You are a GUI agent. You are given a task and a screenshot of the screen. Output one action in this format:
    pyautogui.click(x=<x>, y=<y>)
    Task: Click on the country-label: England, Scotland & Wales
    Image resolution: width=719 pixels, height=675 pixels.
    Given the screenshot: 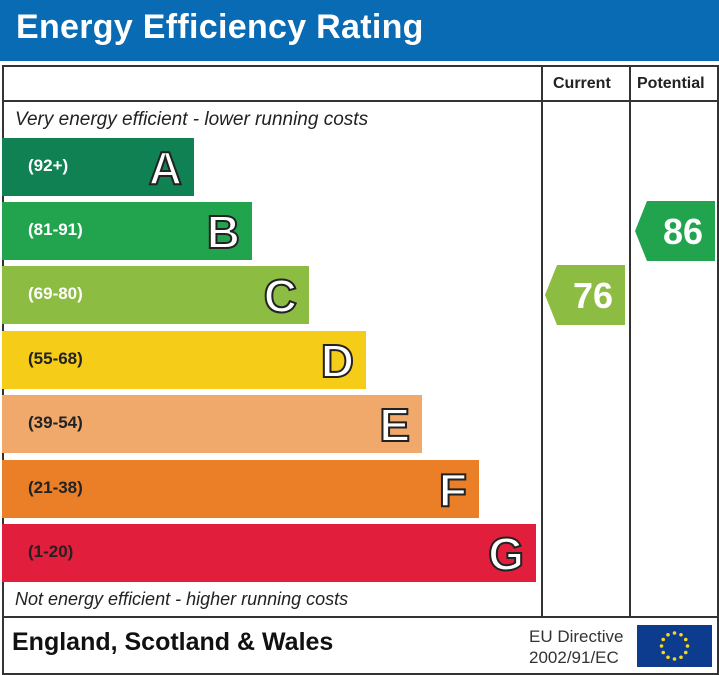 What is the action you would take?
    pyautogui.click(x=173, y=642)
    